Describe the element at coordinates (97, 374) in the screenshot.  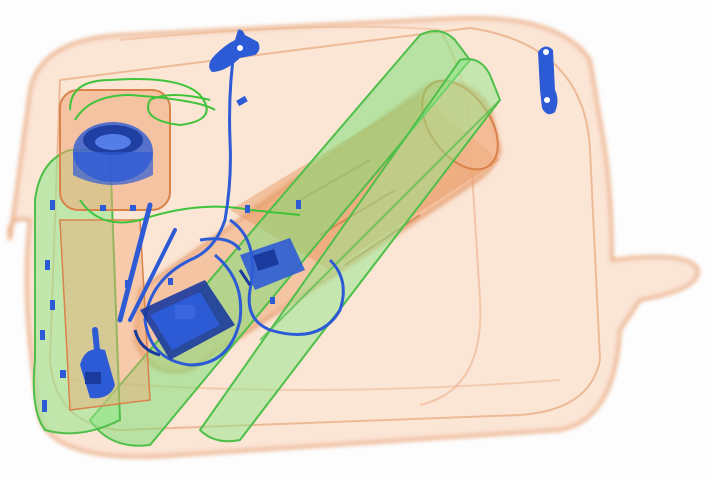
I see `bottom-left-metal-part` at that location.